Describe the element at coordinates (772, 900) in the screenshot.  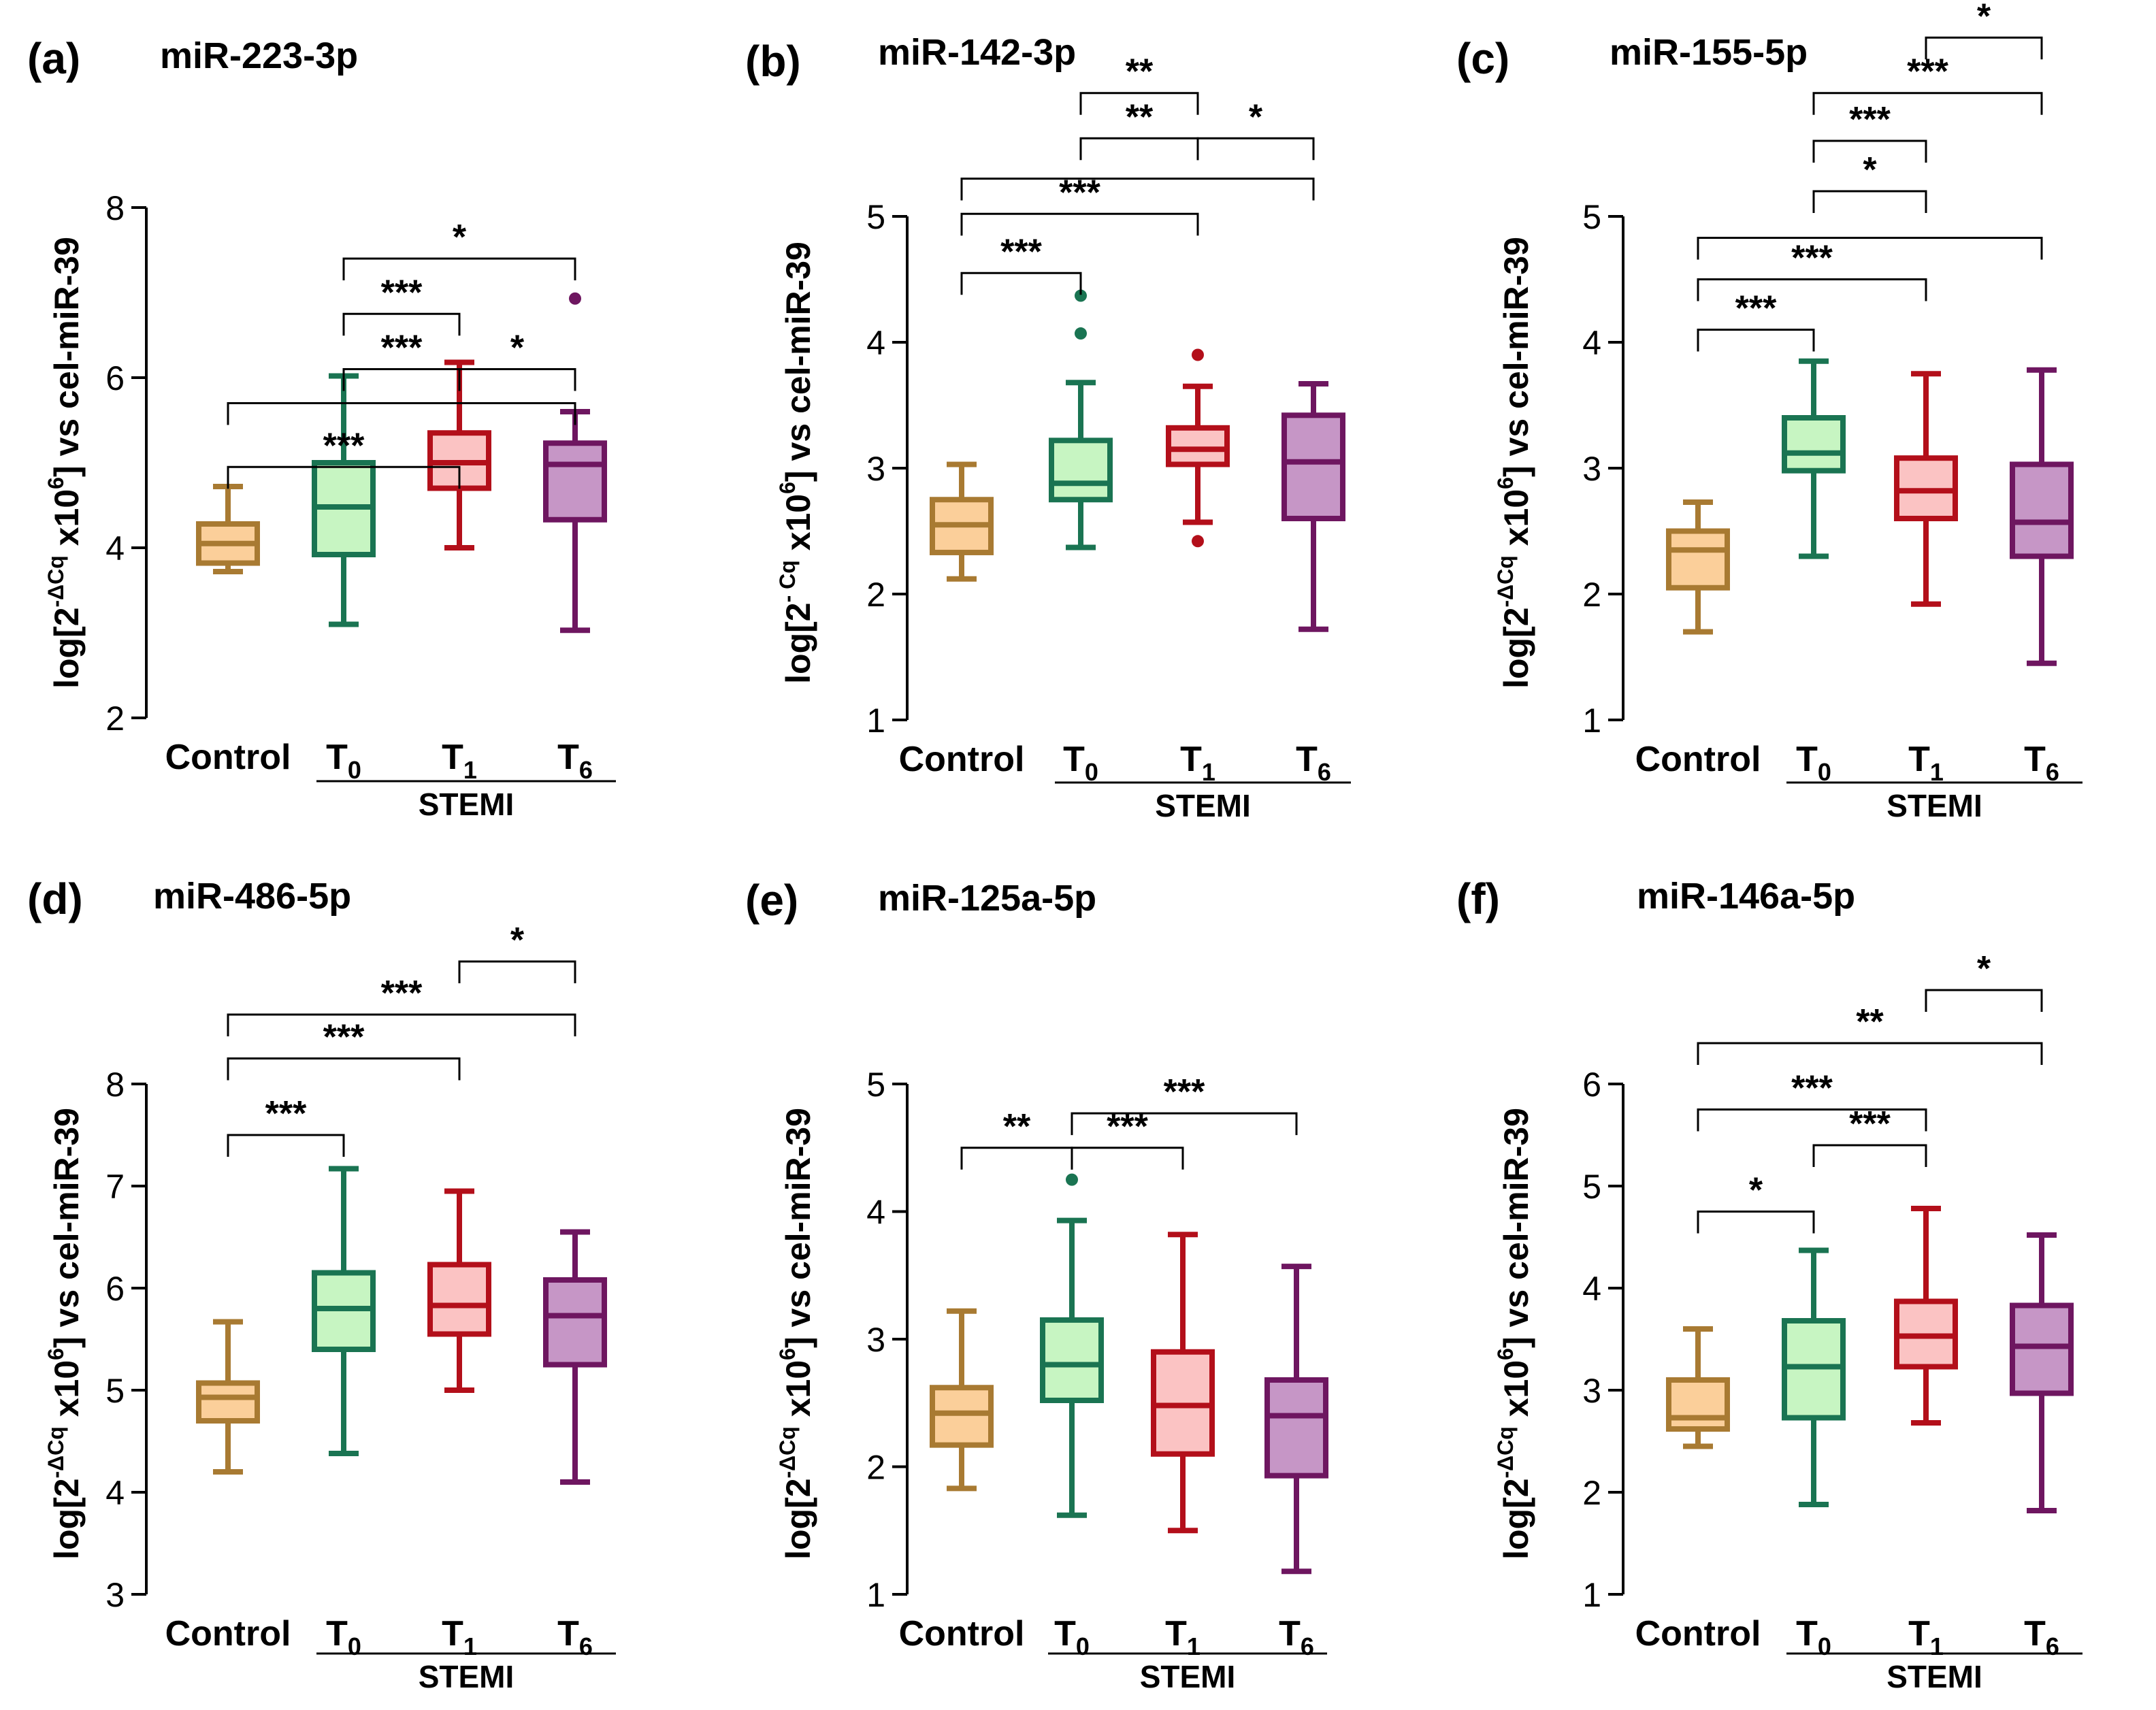
I see `panel-label: (e)` at that location.